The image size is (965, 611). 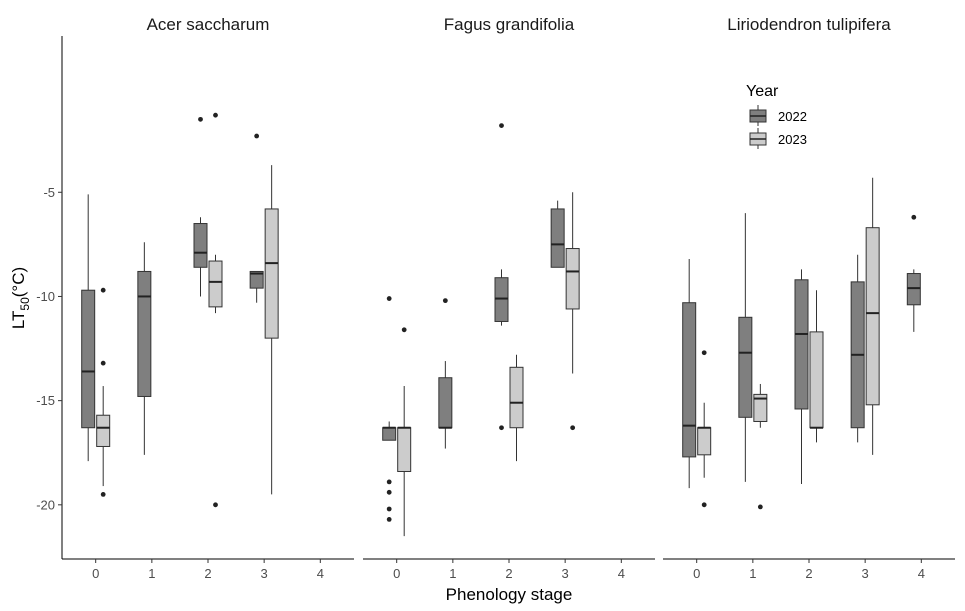 What do you see at coordinates (18, 282) in the screenshot?
I see `y-axis-title-suffix: (°C)` at bounding box center [18, 282].